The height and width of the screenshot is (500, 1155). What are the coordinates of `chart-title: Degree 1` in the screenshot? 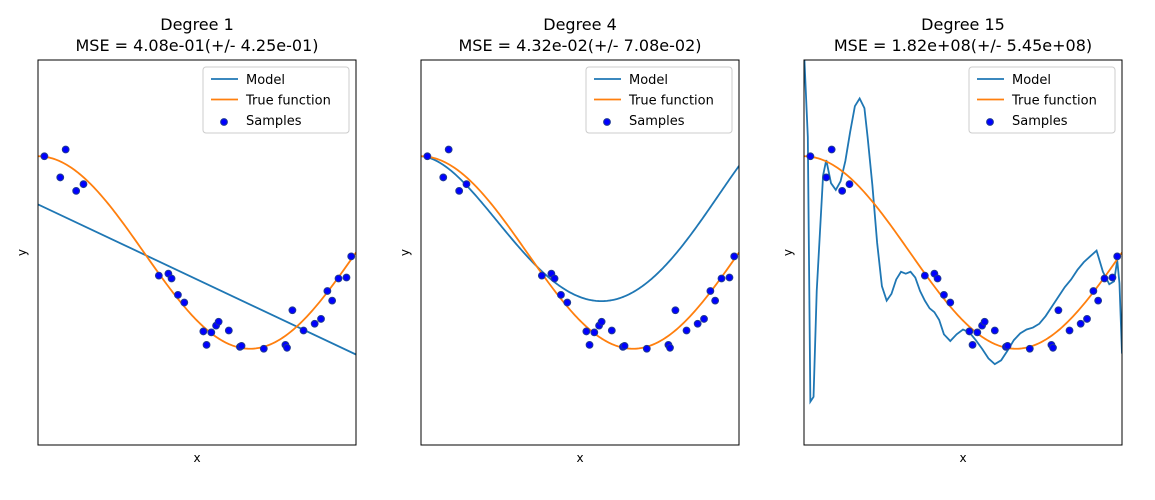 It's located at (197, 24).